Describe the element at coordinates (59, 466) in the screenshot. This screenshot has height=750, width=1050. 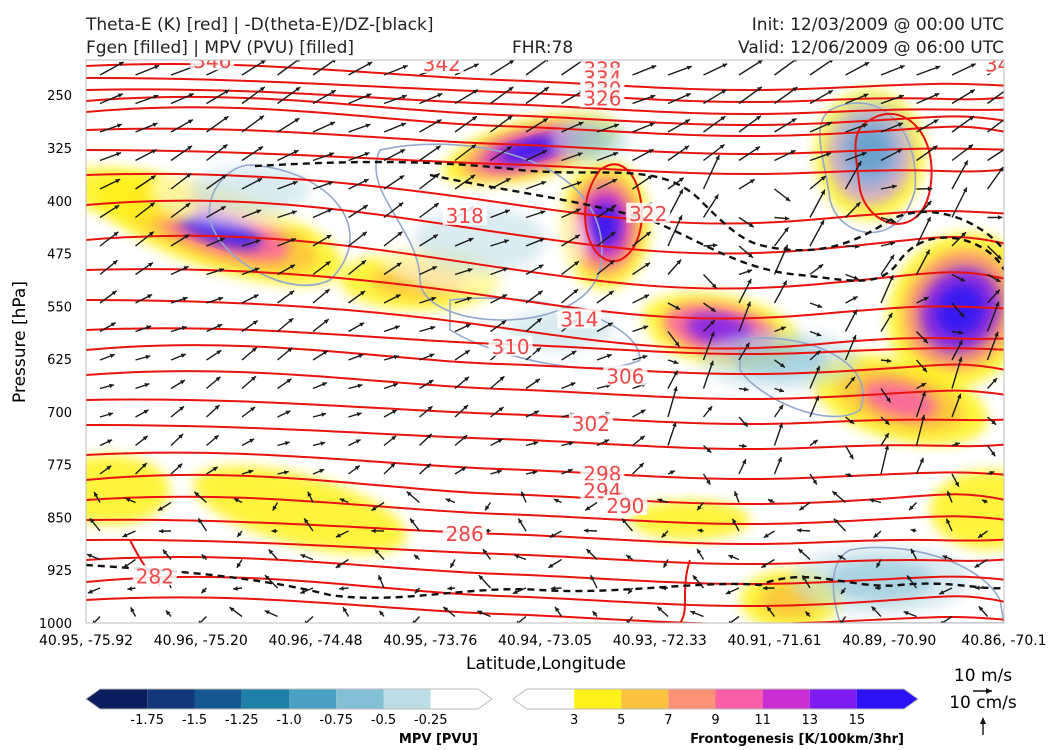
I see `y-tick-label: 775` at that location.